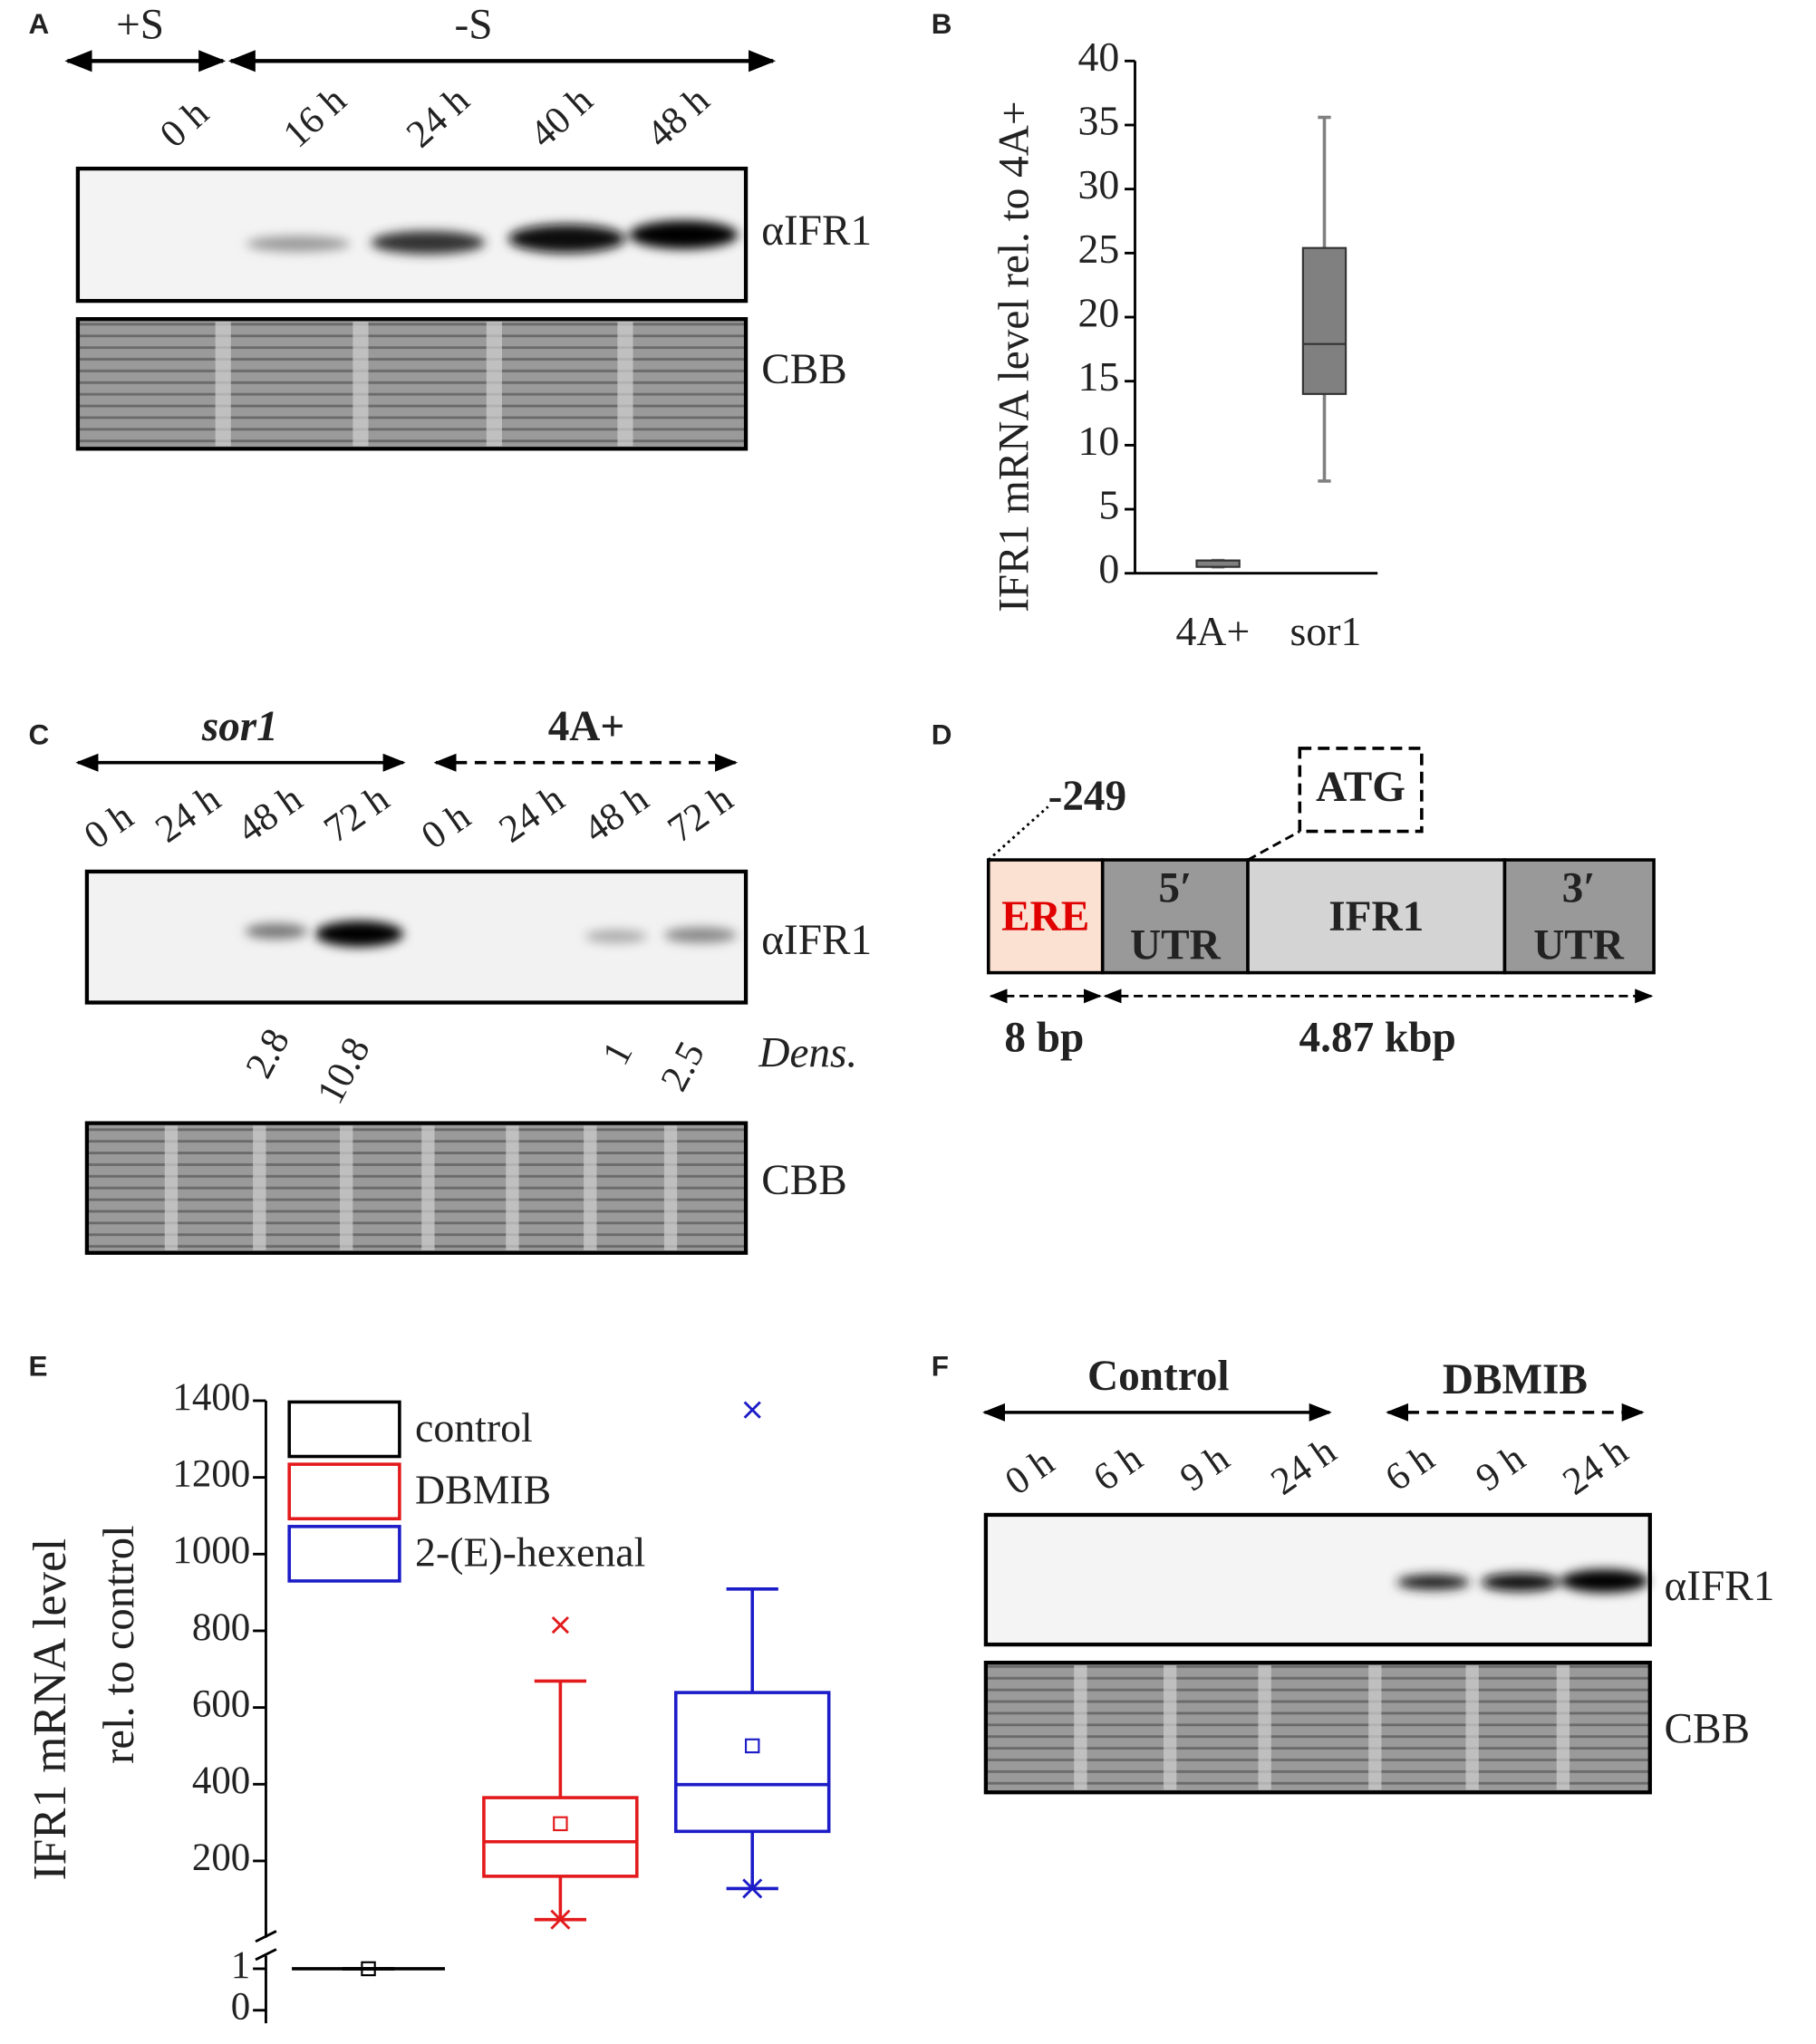  I want to click on y-tick-label: 35, so click(1099, 121).